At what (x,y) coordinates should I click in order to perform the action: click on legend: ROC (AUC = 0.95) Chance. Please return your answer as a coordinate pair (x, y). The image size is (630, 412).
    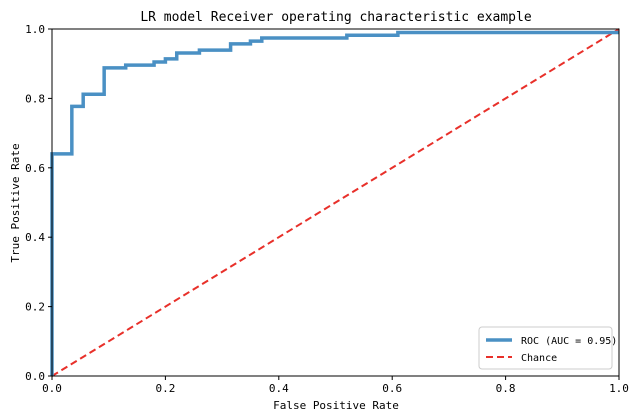
    Looking at the image, I should click on (547, 348).